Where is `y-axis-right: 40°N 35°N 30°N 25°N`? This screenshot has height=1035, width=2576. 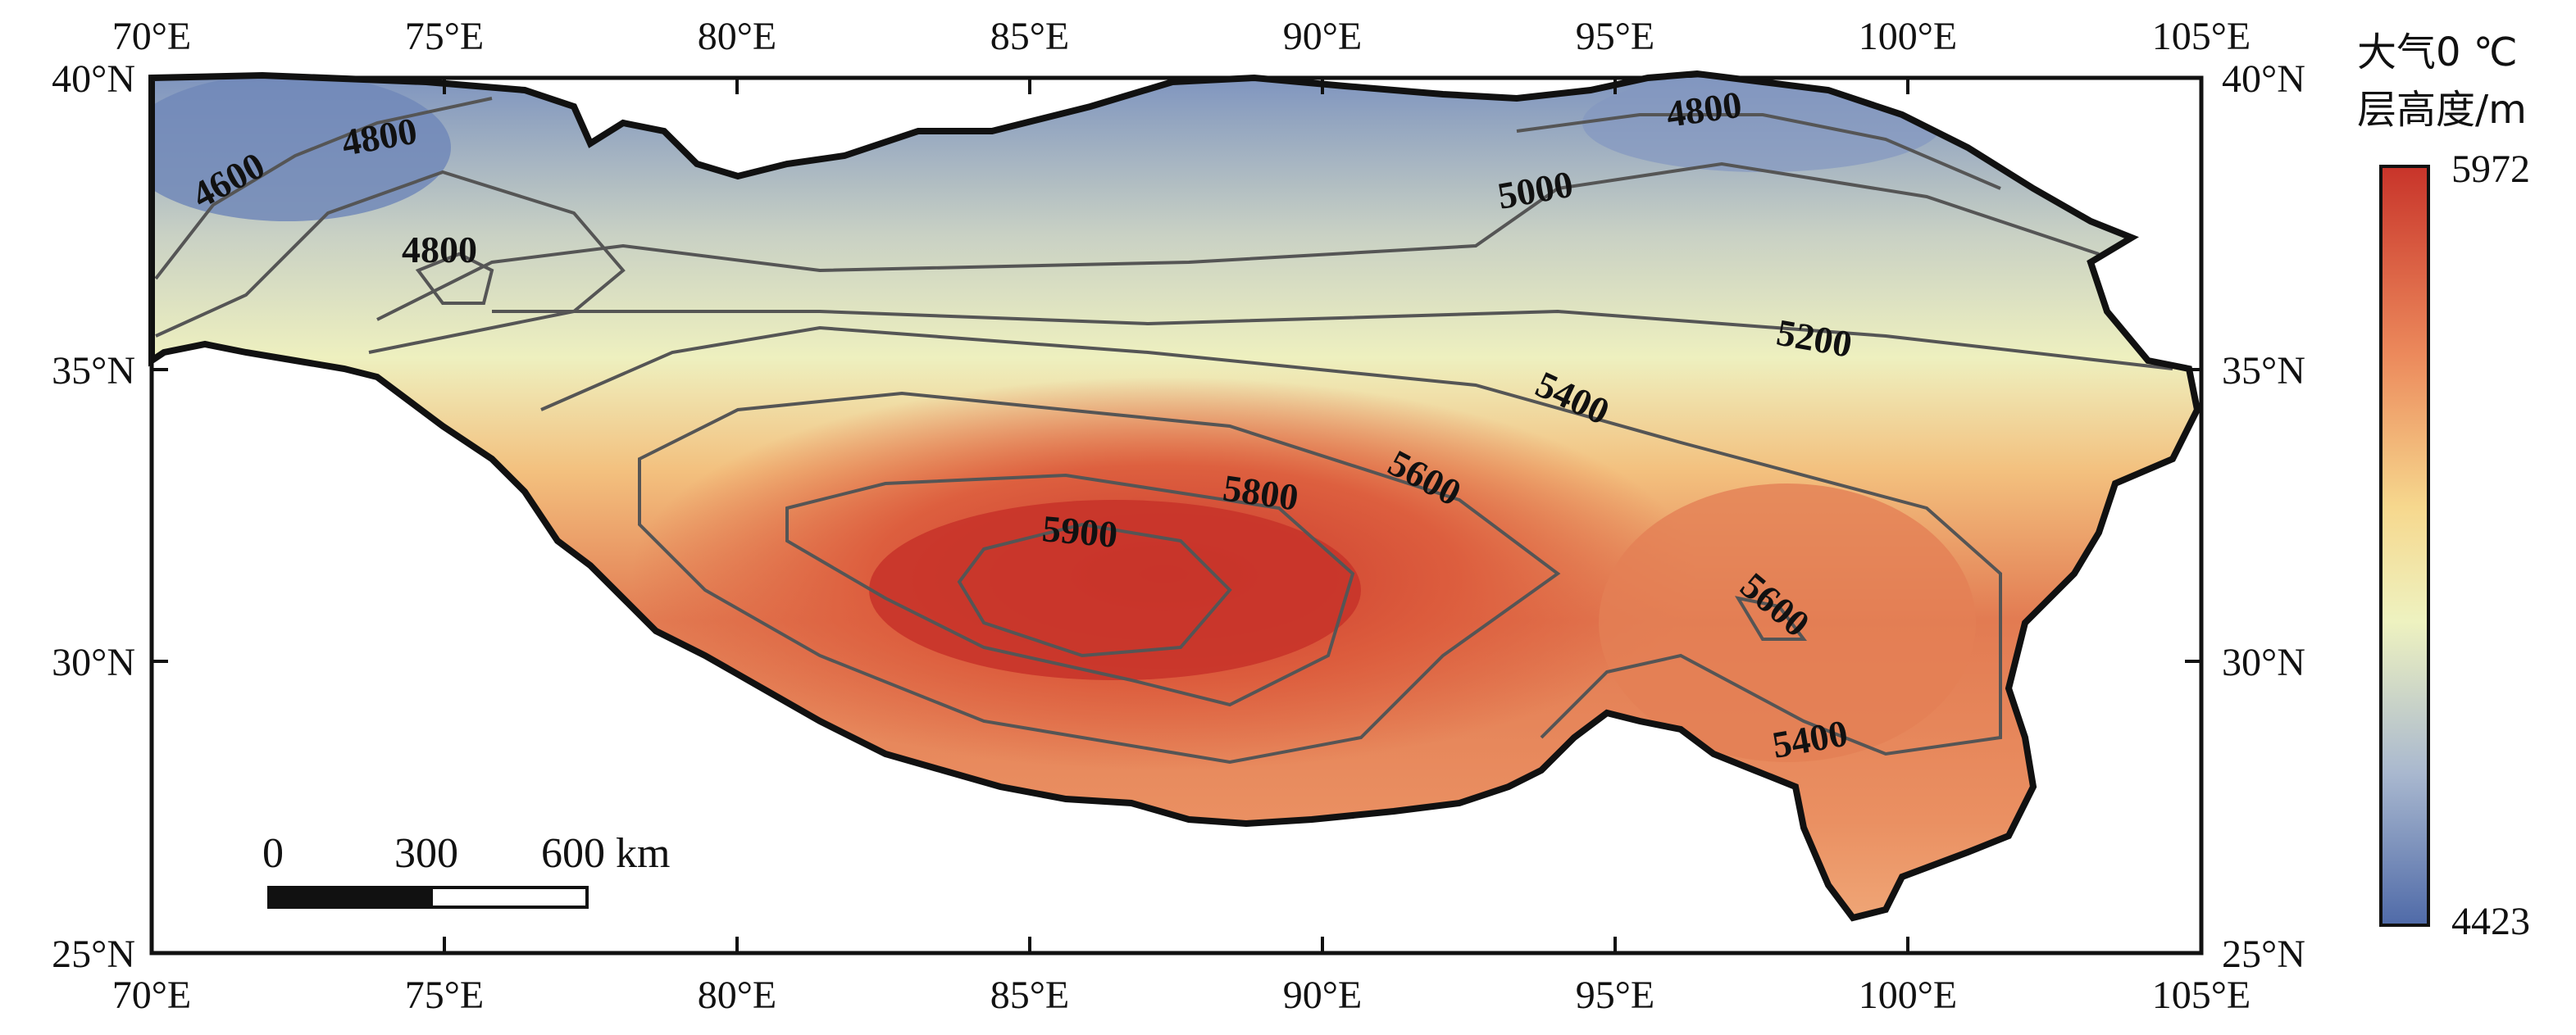 y-axis-right: 40°N 35°N 30°N 25°N is located at coordinates (2264, 516).